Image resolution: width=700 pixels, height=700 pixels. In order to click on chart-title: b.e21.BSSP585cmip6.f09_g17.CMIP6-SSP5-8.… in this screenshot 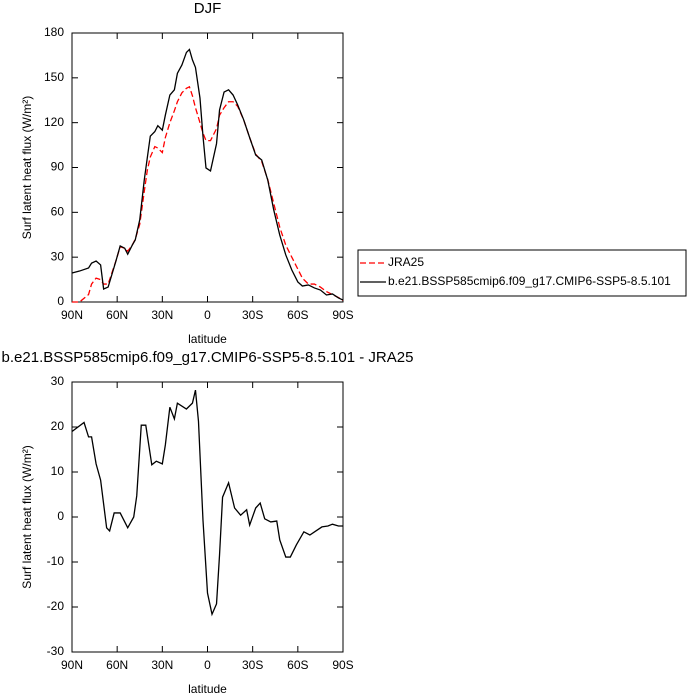, I will do `click(208, 357)`.